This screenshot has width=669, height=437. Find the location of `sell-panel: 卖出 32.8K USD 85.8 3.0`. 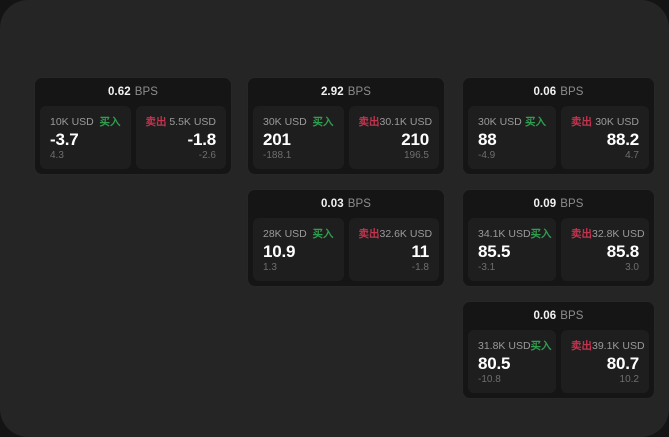

sell-panel: 卖出 32.8K USD 85.8 3.0 is located at coordinates (605, 249).